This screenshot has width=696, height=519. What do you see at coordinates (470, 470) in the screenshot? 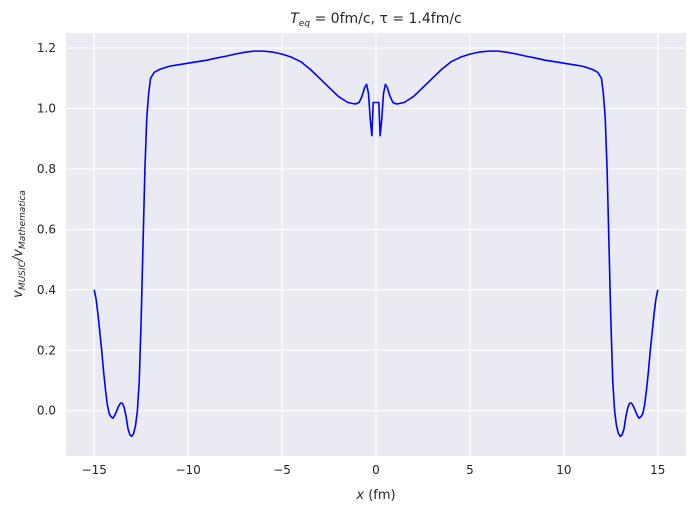
I see `x-tick-label: 5` at bounding box center [470, 470].